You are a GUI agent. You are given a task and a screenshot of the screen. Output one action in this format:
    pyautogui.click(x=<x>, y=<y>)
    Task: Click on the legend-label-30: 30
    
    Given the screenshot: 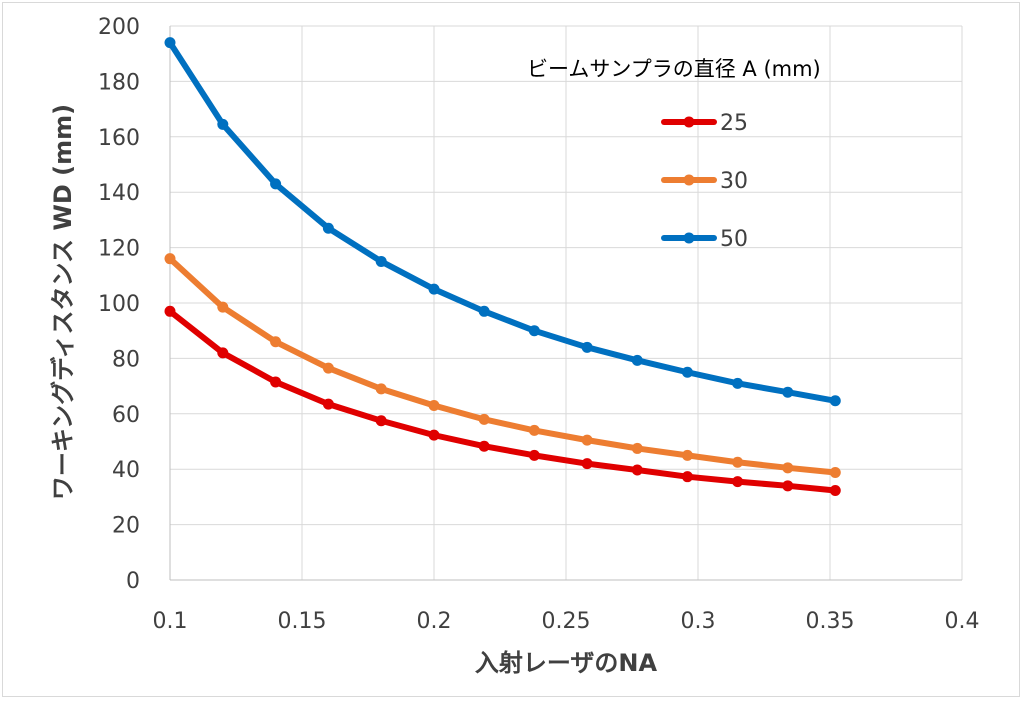 What is the action you would take?
    pyautogui.click(x=734, y=181)
    